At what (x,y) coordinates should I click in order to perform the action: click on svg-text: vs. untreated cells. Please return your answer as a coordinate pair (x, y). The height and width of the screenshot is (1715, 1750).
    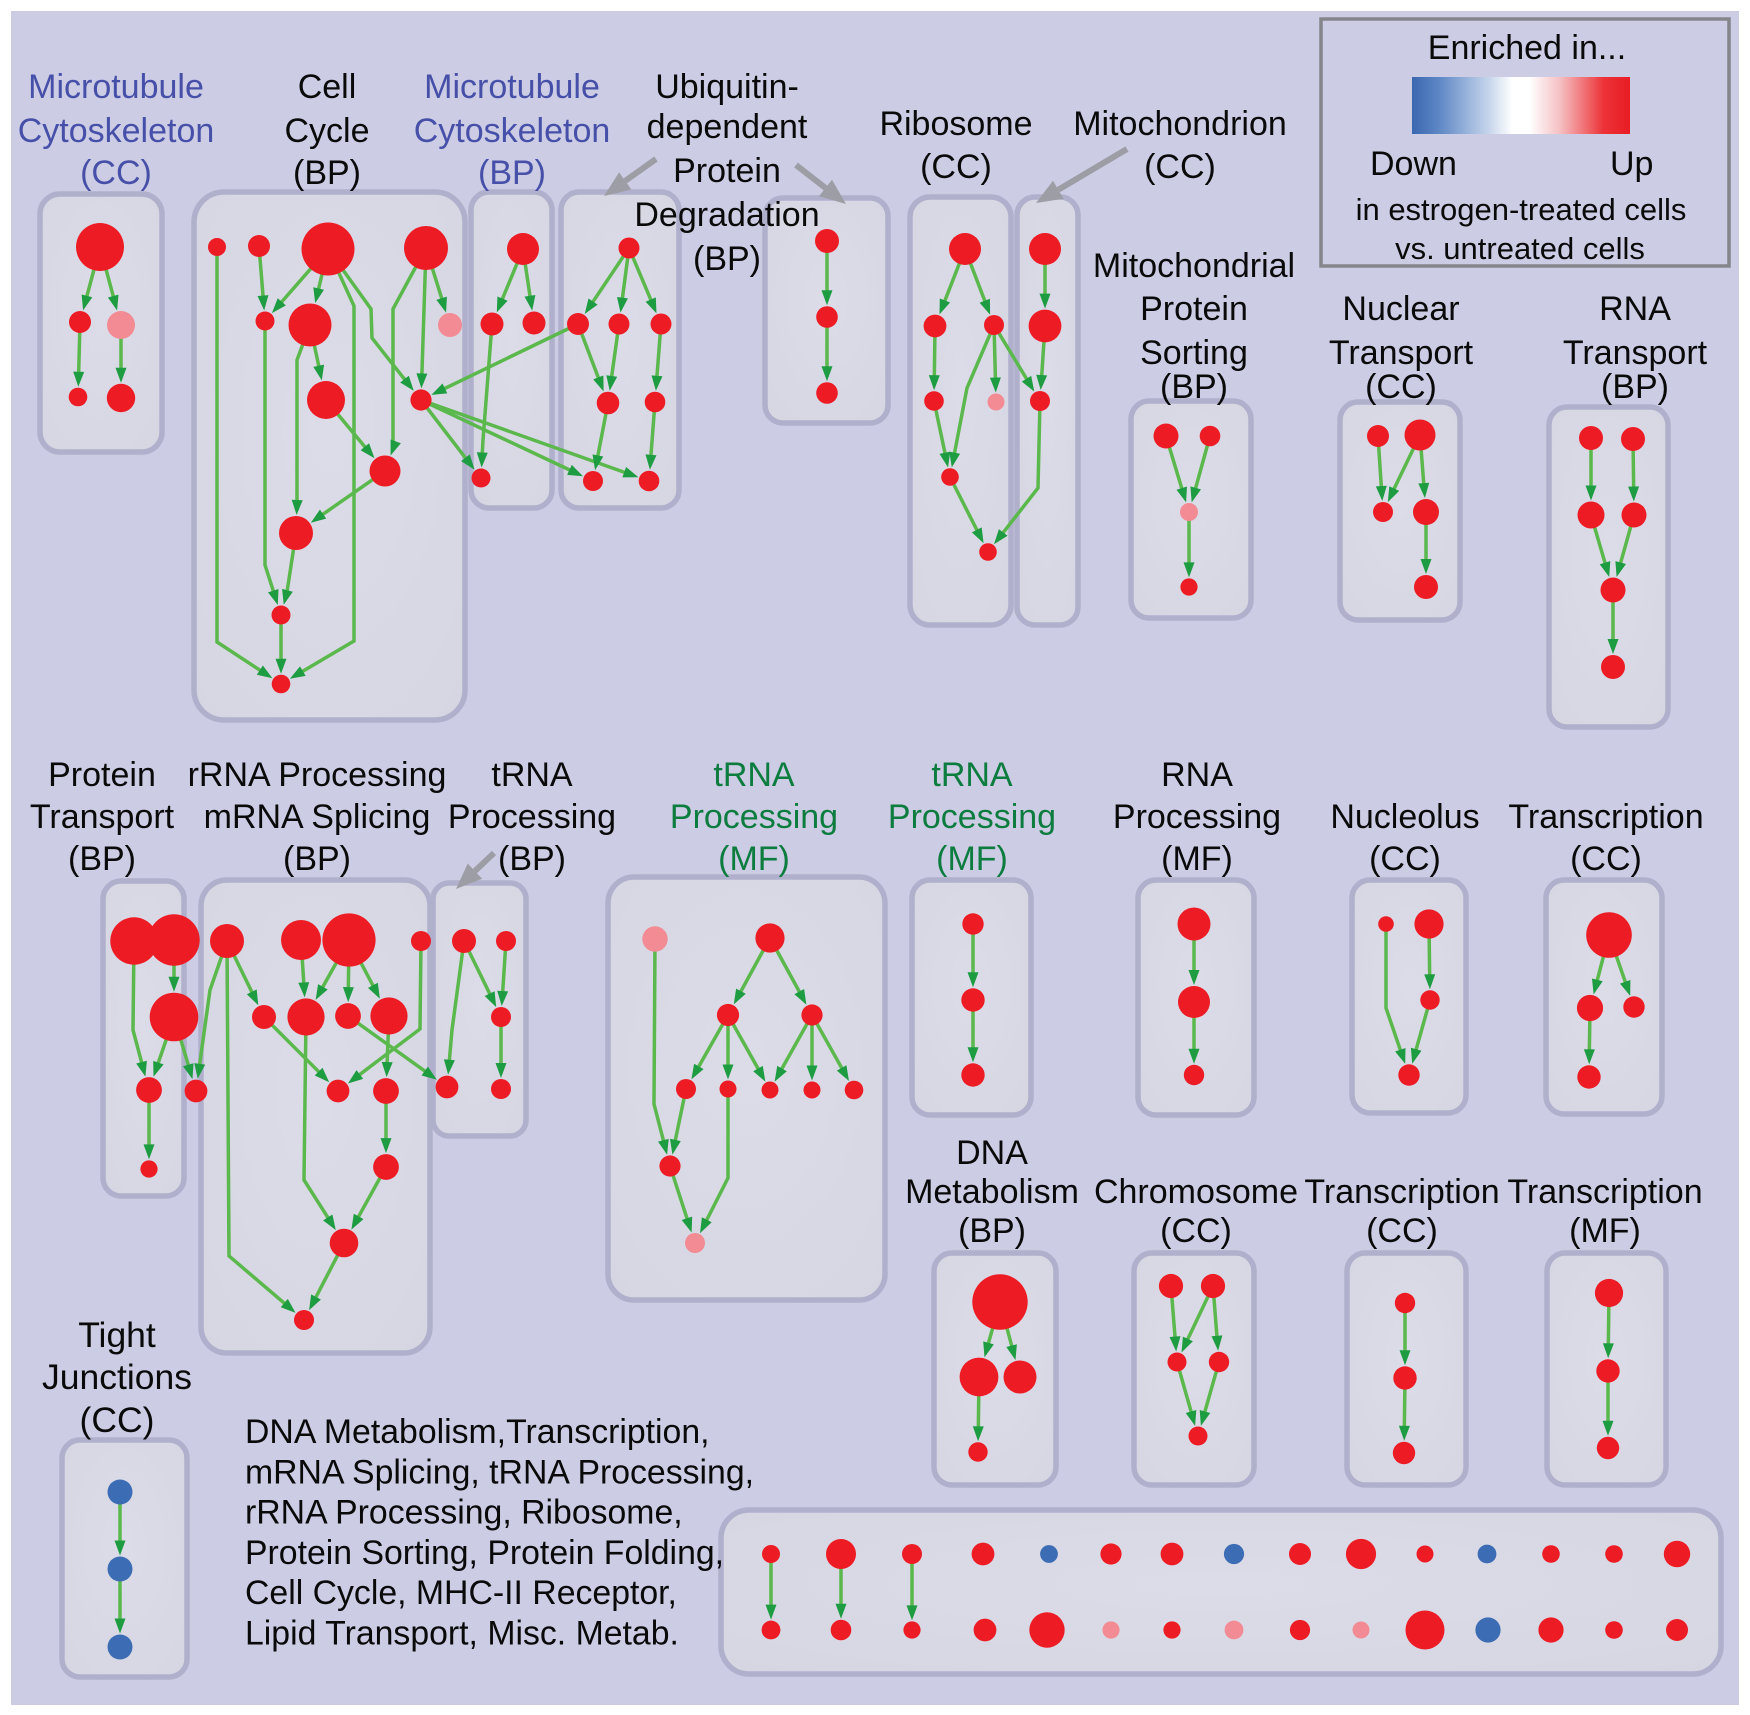
    Looking at the image, I should click on (1520, 248).